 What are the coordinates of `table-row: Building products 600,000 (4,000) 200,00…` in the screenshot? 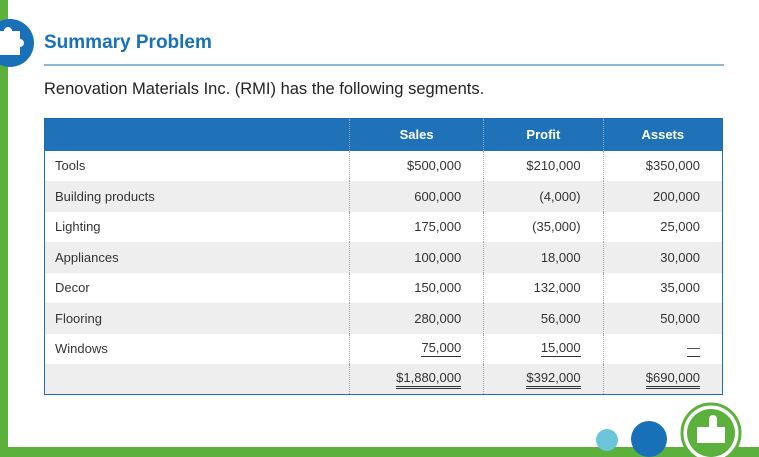 It's located at (383, 196).